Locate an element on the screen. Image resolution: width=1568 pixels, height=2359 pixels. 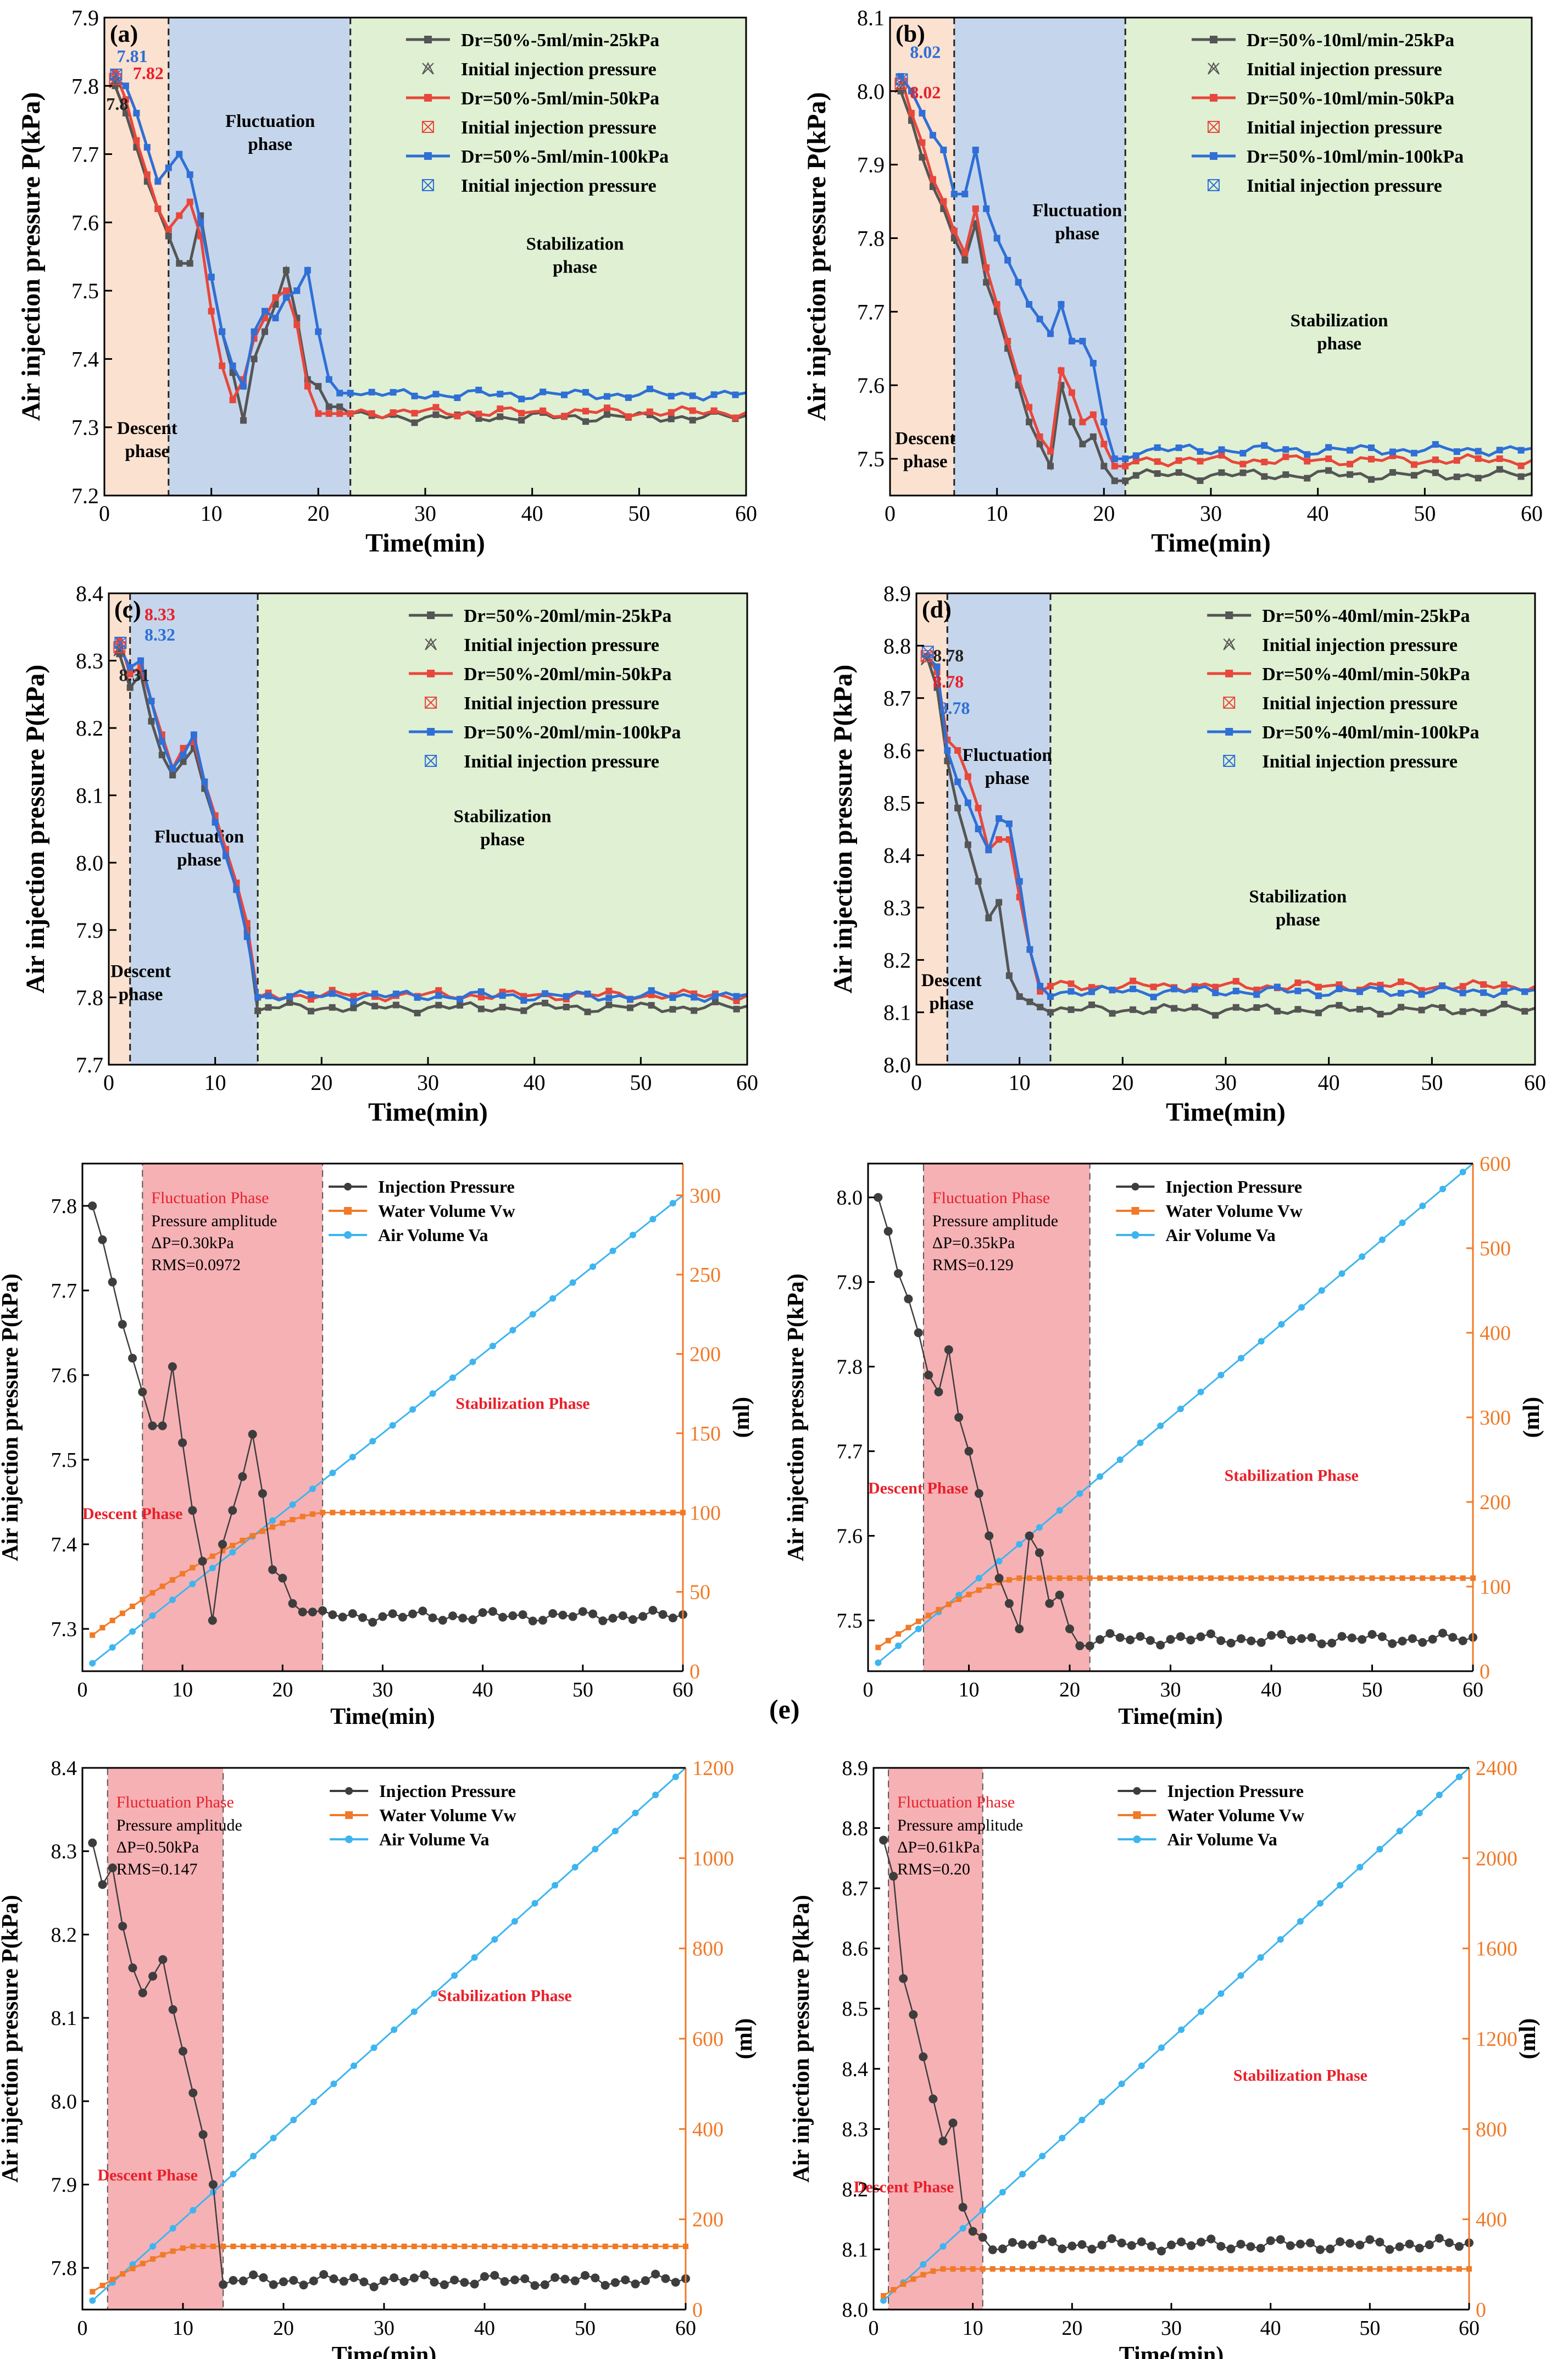
y-tick-label: 7.4 is located at coordinates (64, 1544).